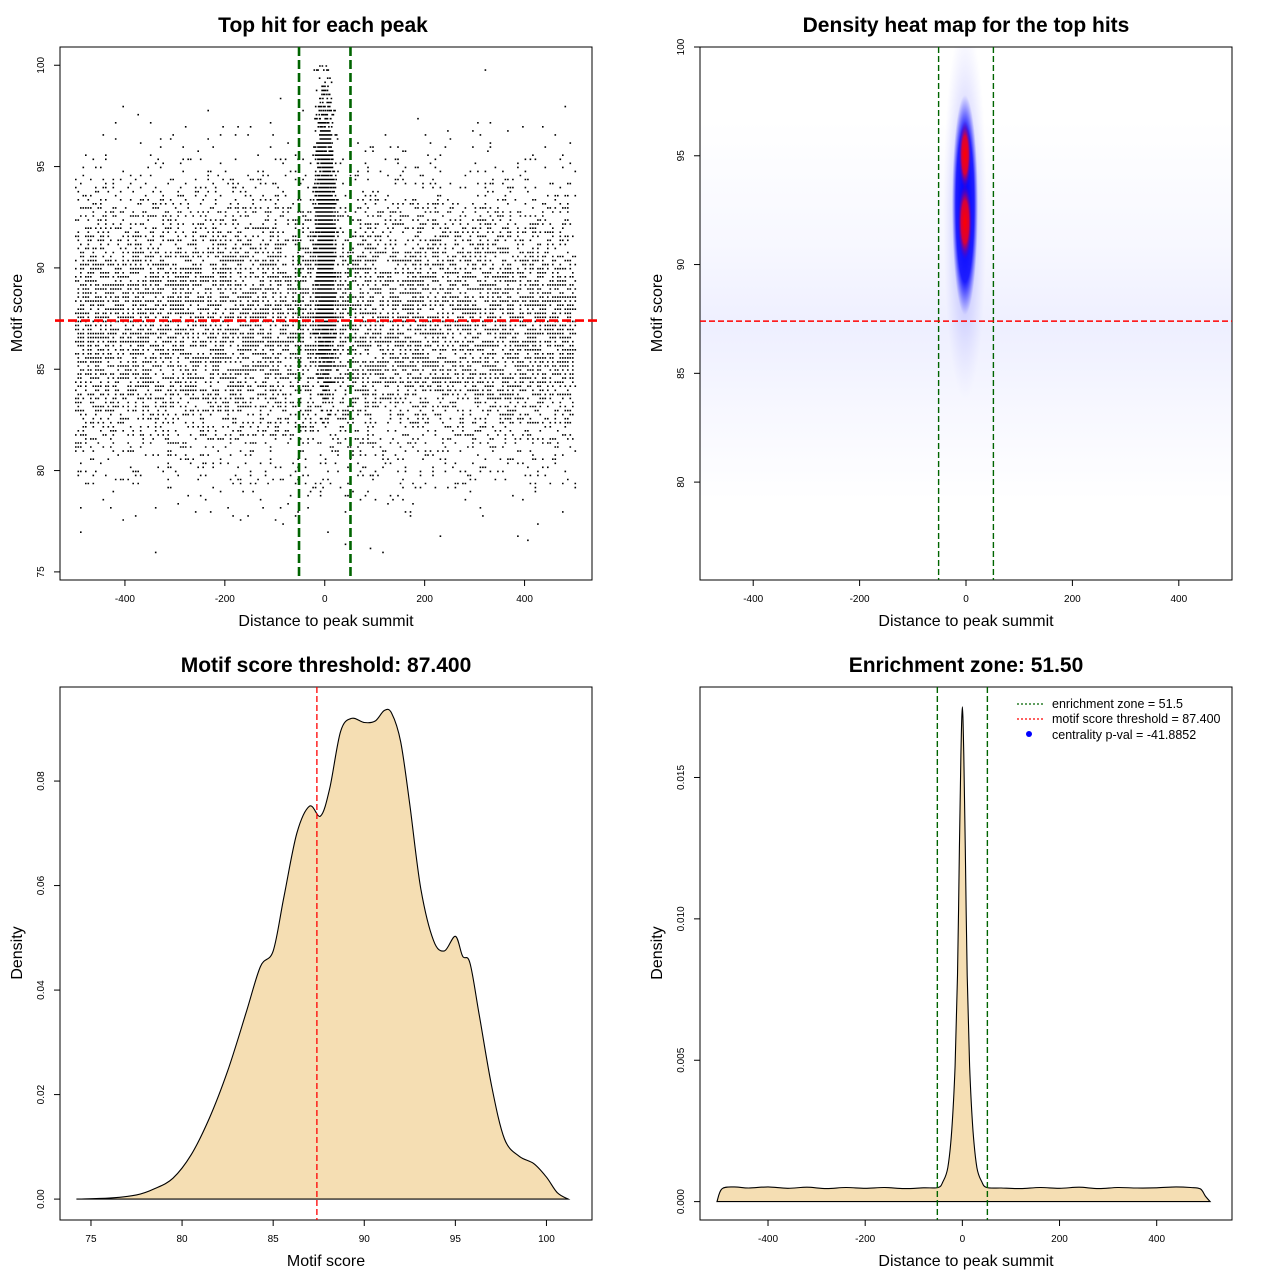 Image resolution: width=1280 pixels, height=1280 pixels. Describe the element at coordinates (965, 222) in the screenshot. I see `heat-hotspot-lower` at that location.